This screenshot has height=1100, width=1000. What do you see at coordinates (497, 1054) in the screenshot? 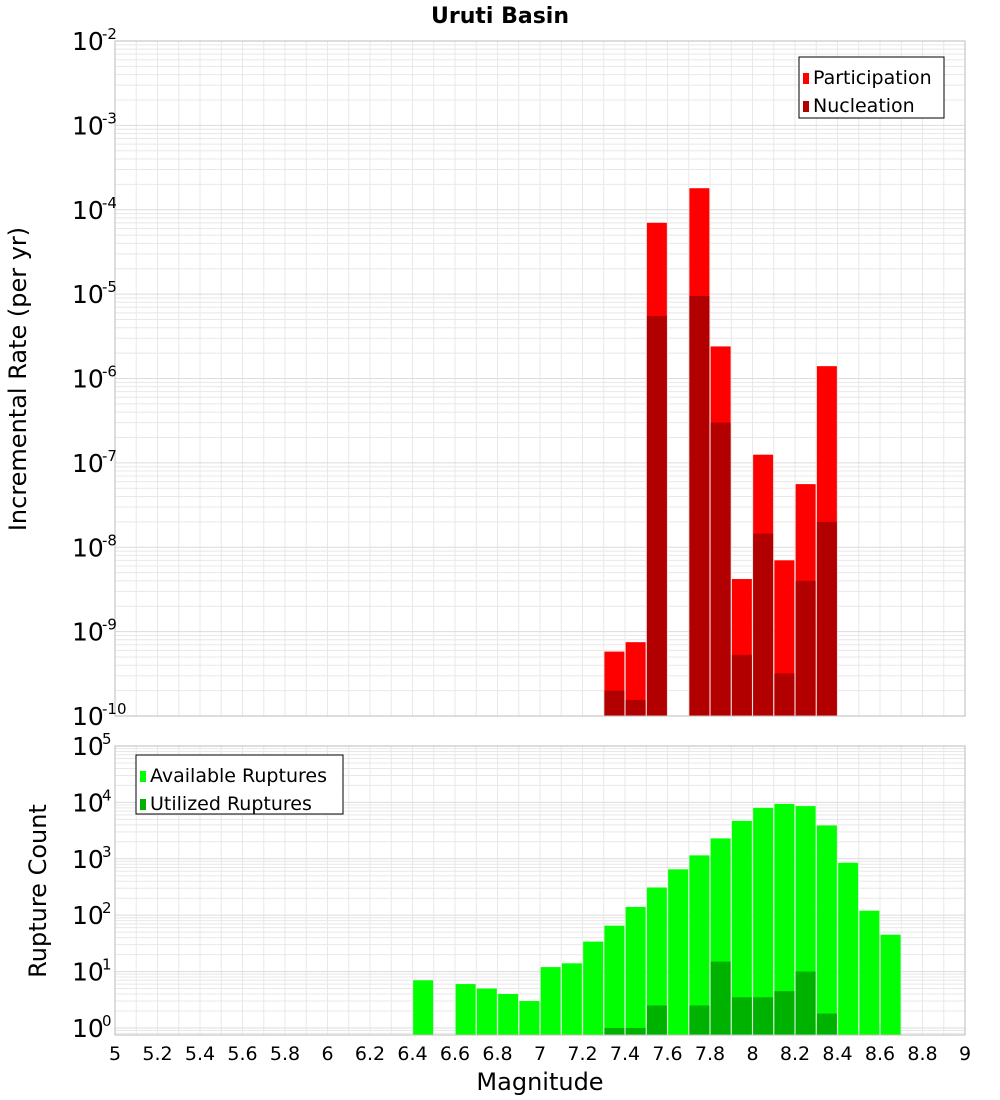
I see `x-tick-label: 6.8` at bounding box center [497, 1054].